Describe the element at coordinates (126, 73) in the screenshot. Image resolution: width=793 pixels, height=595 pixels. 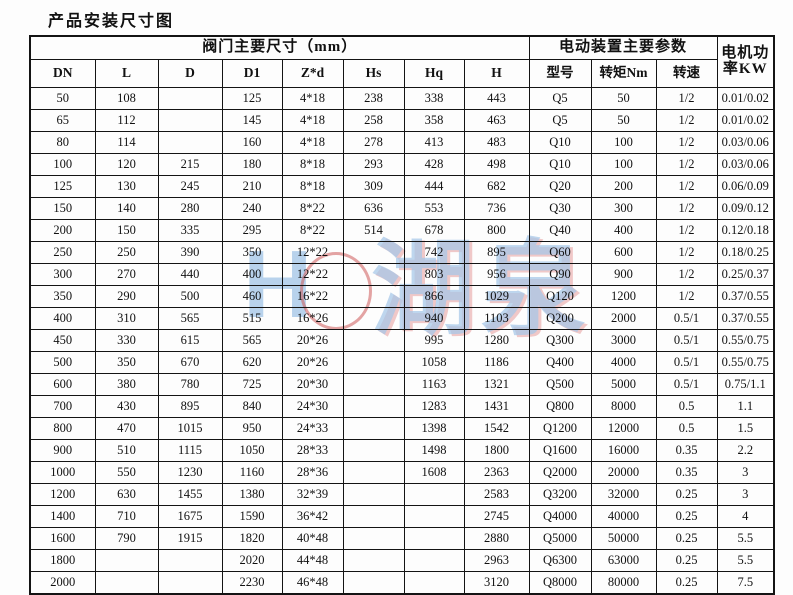
I see `column-header-l: L` at that location.